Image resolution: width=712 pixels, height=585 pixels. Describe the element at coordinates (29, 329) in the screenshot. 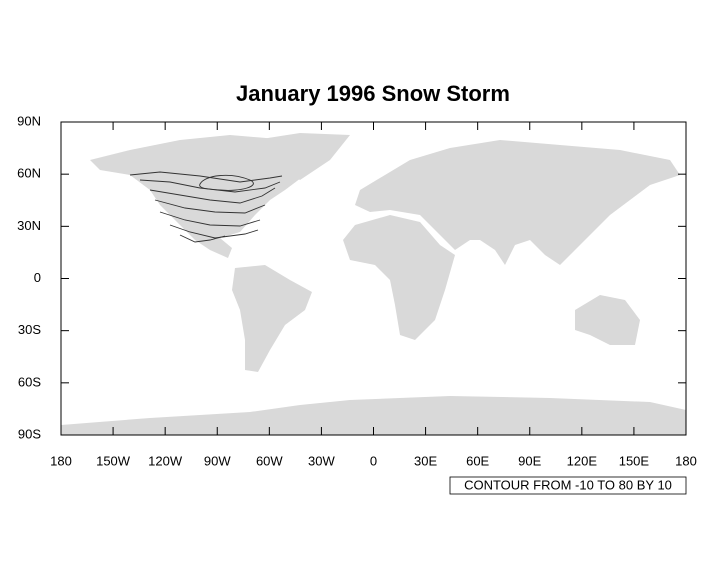

I see `y-tick-label: 30S` at that location.